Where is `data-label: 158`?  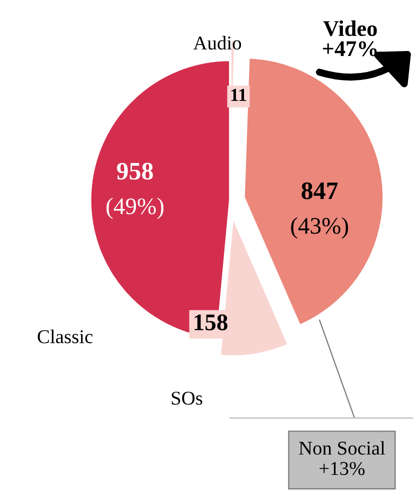 data-label: 158 is located at coordinates (211, 322).